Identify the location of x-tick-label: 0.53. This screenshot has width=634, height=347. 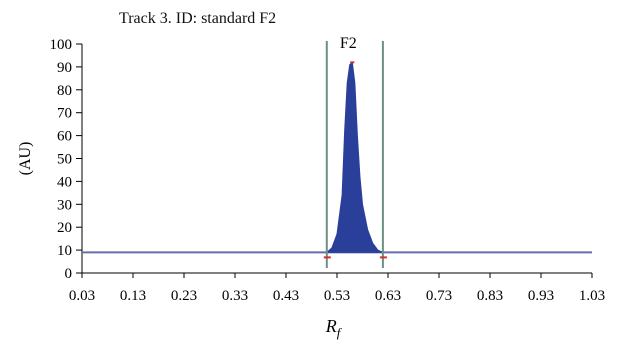
(337, 296).